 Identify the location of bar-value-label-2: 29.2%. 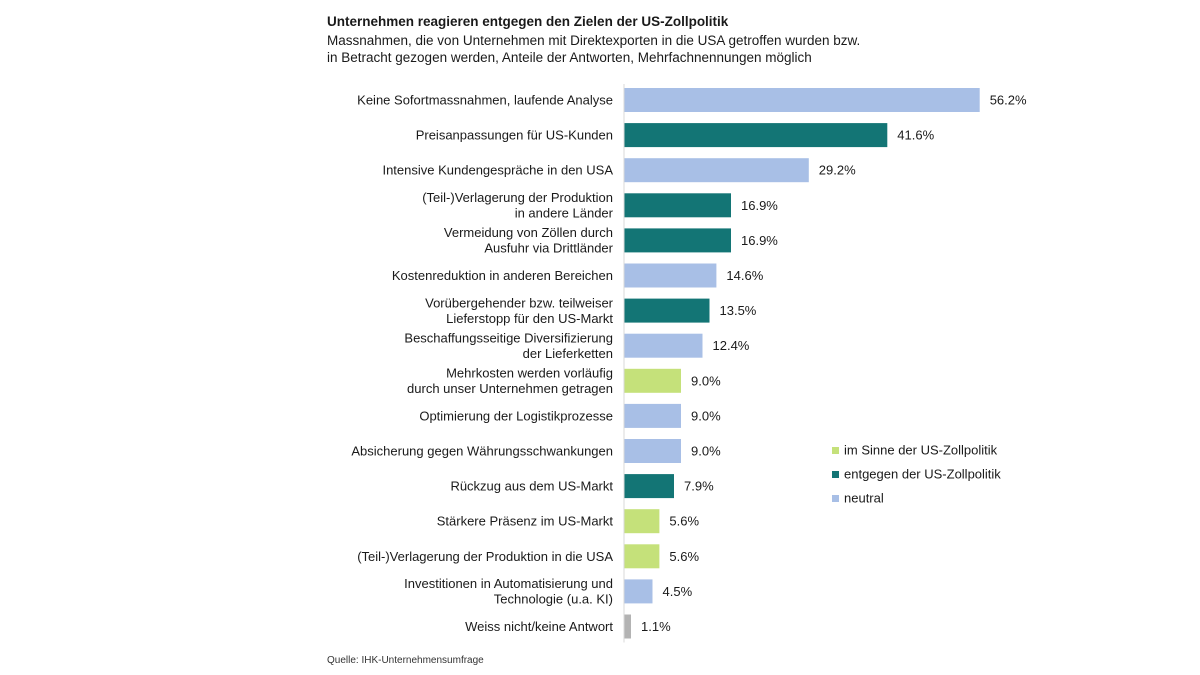
(837, 170).